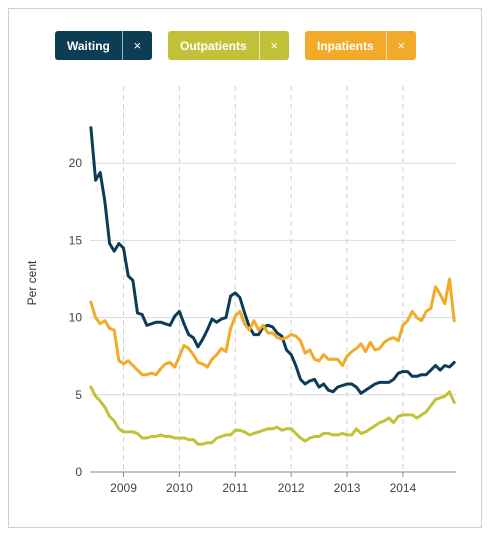 The width and height of the screenshot is (490, 536). What do you see at coordinates (272, 415) in the screenshot?
I see `series-line-outpatients` at bounding box center [272, 415].